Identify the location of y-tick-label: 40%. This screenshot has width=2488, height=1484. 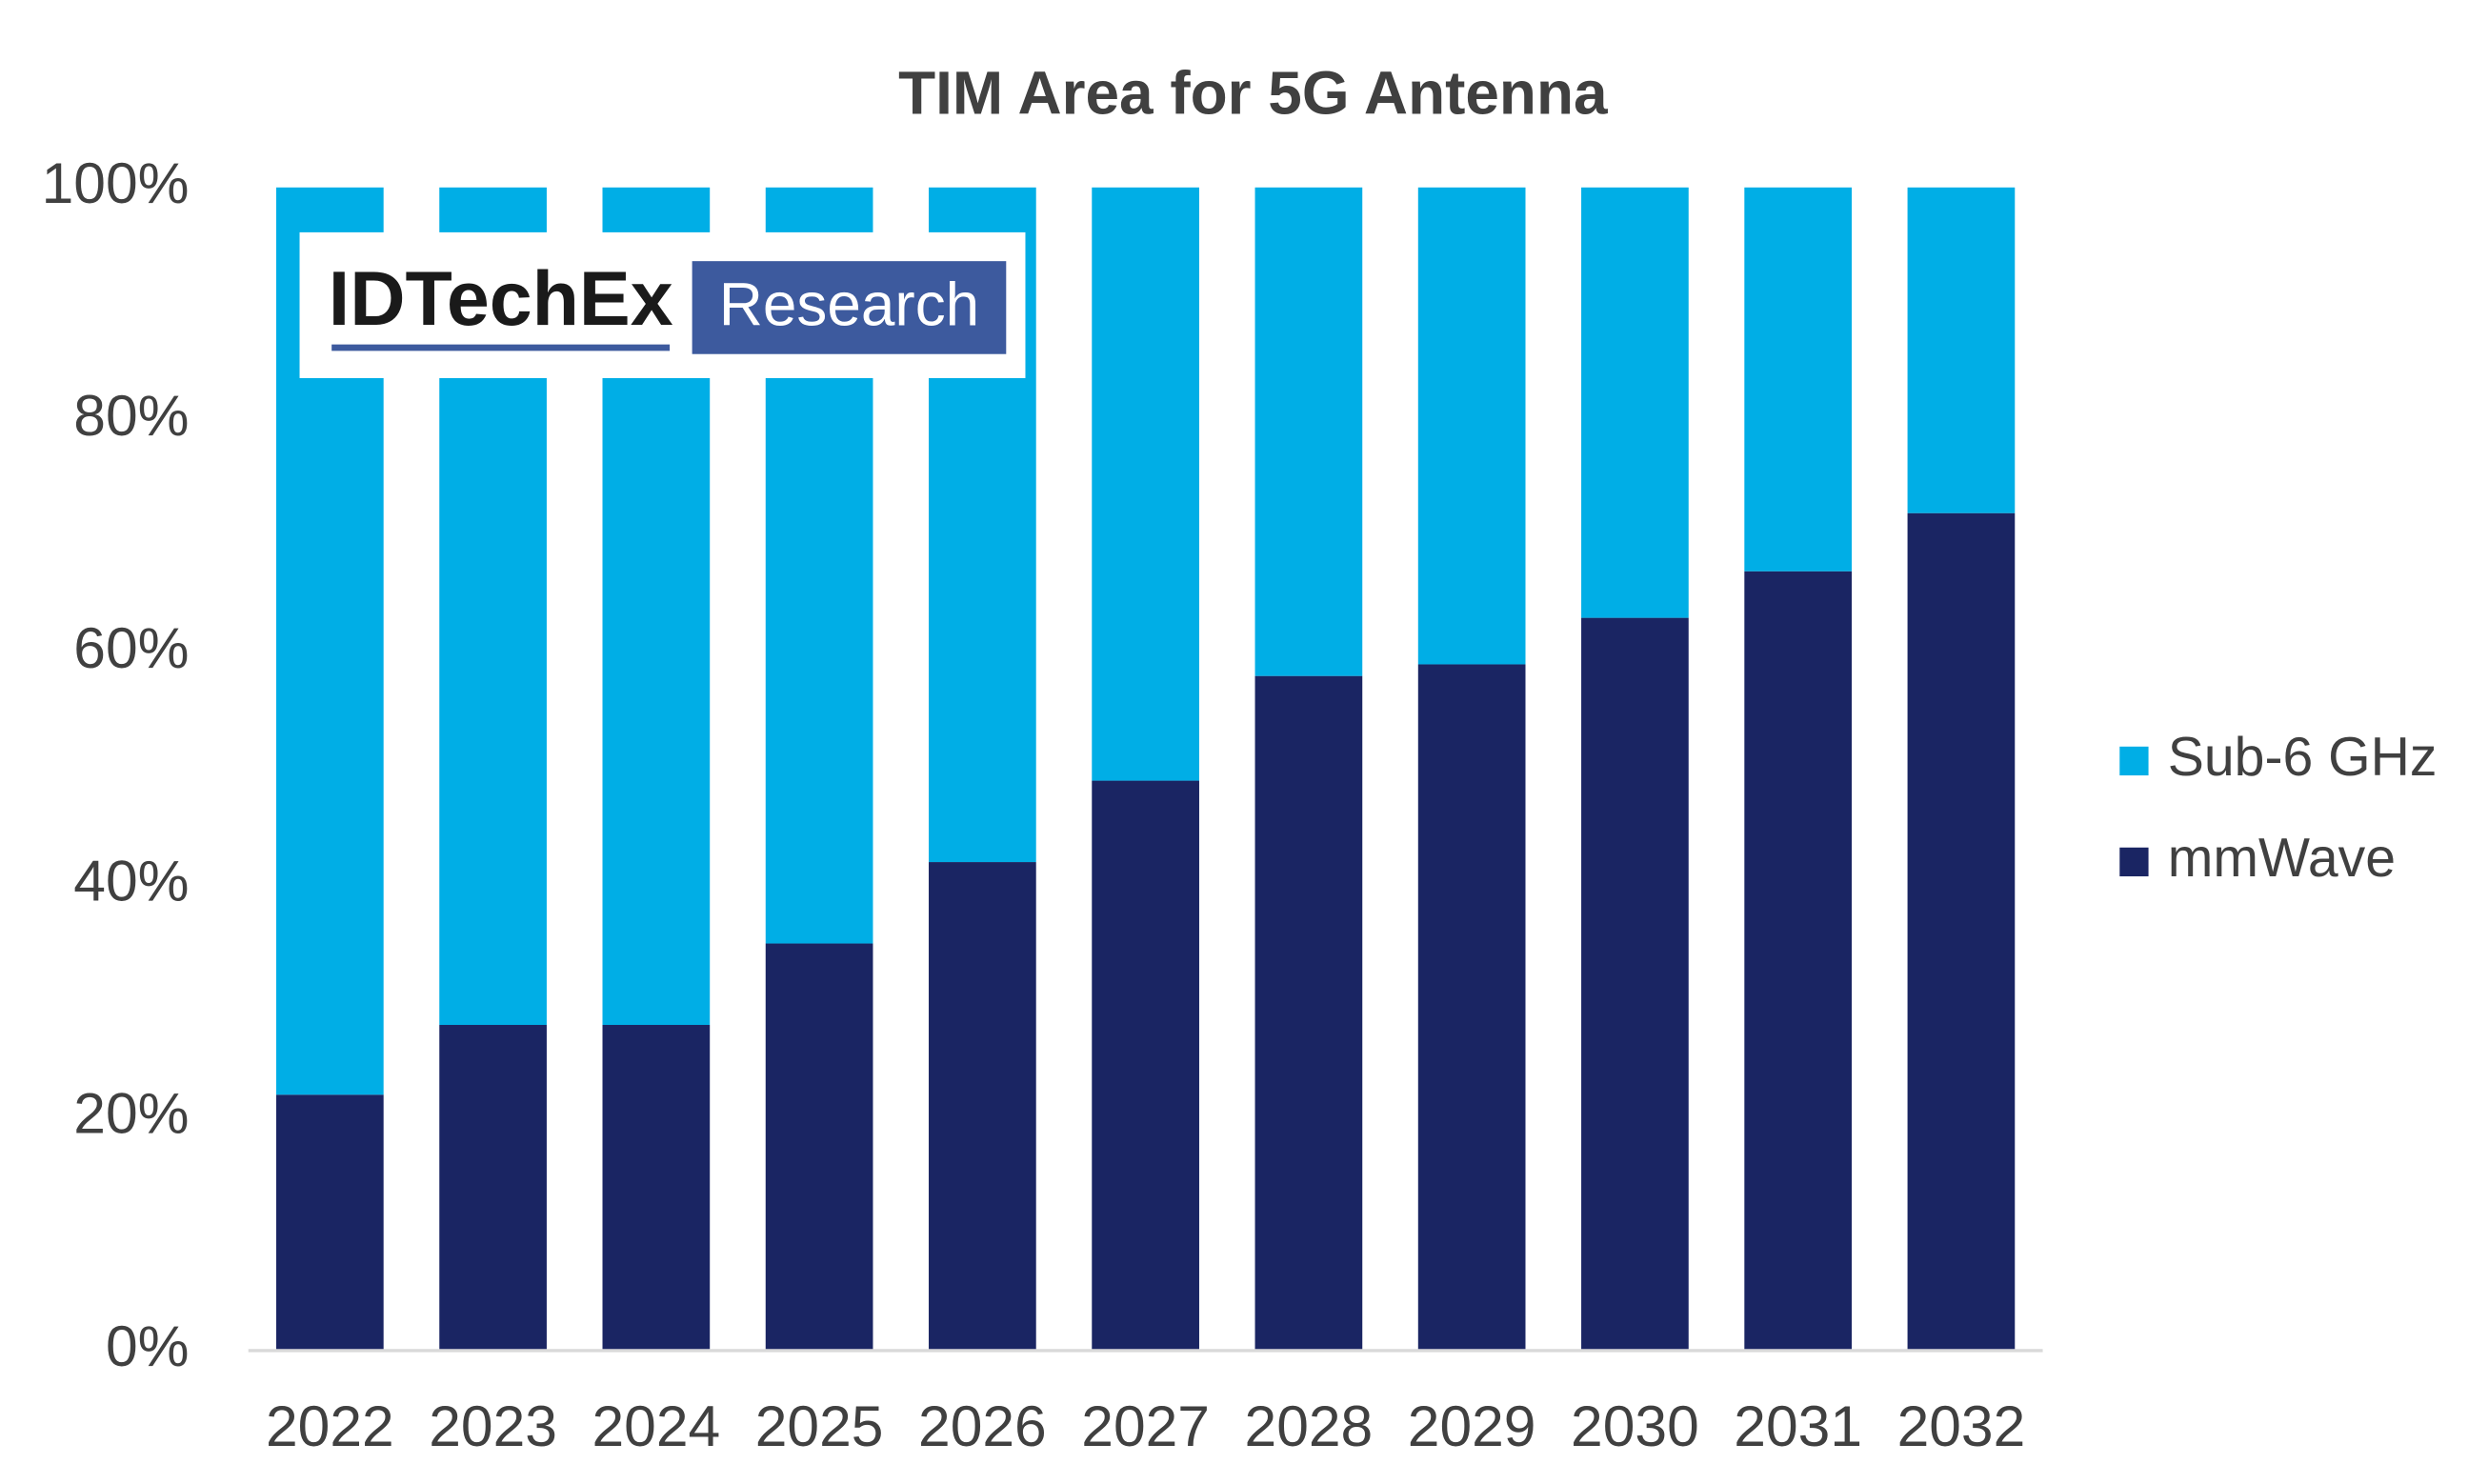
(131, 880).